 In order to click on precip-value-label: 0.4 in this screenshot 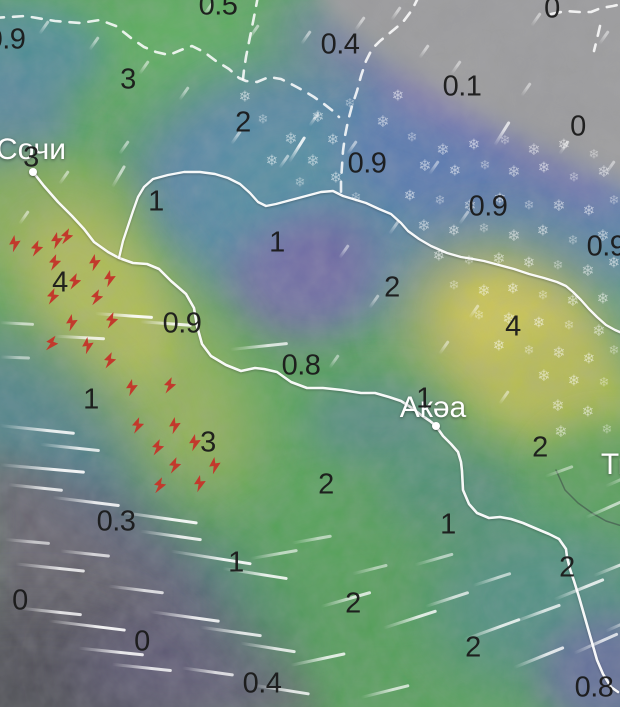, I will do `click(340, 44)`.